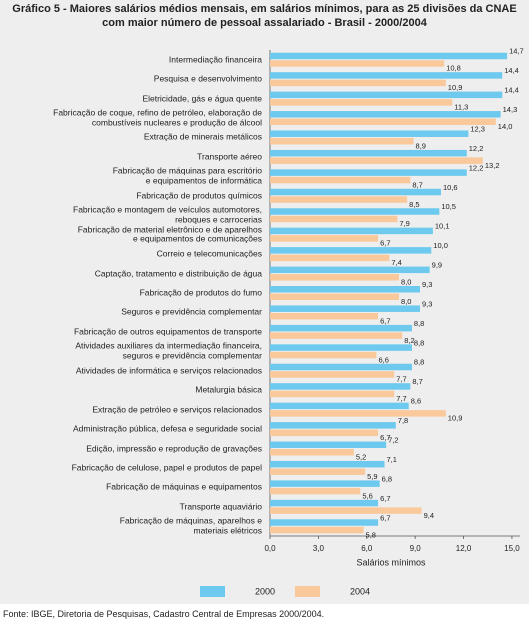 The height and width of the screenshot is (625, 529). What do you see at coordinates (448, 206) in the screenshot?
I see `value-label: 10,5` at bounding box center [448, 206].